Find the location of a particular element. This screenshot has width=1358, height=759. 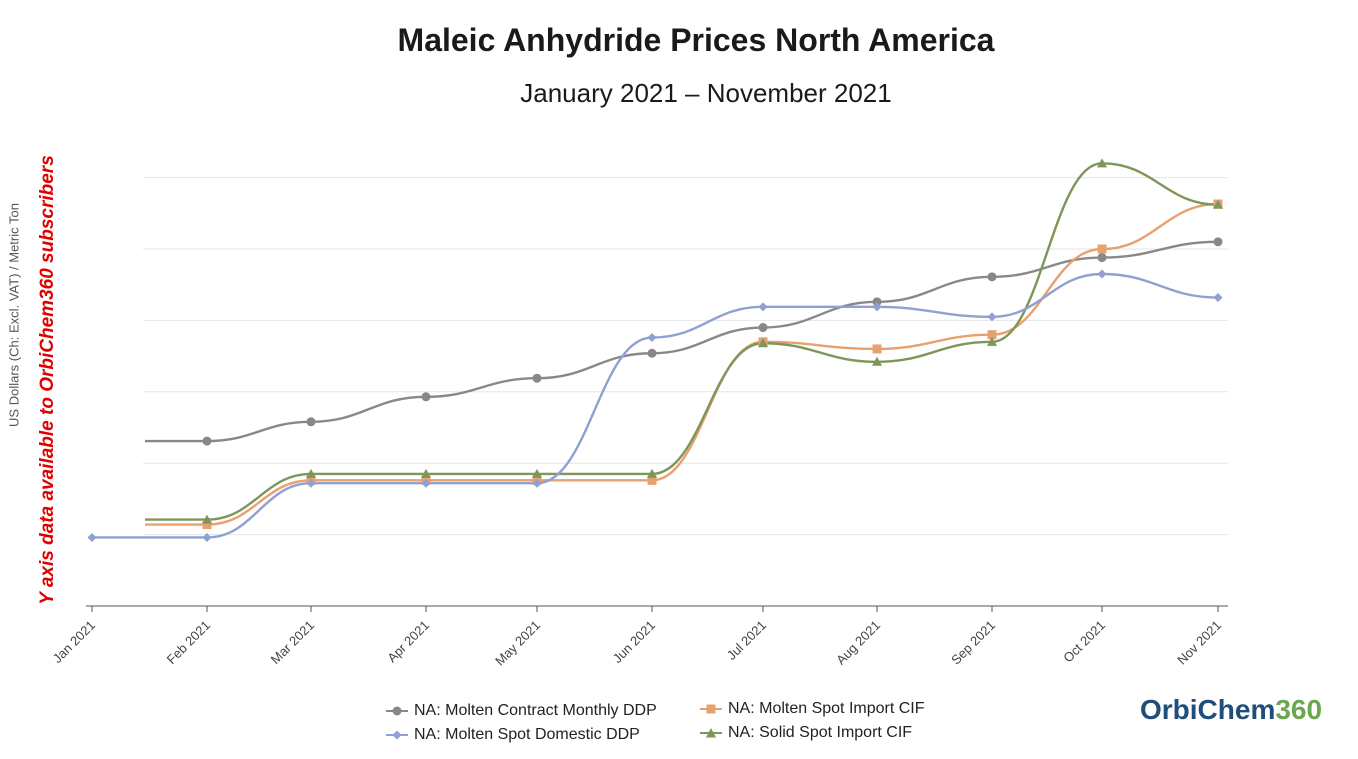

legend-item-molten-spot-domestic: NA: Molten Spot Domestic DDP is located at coordinates (513, 735).